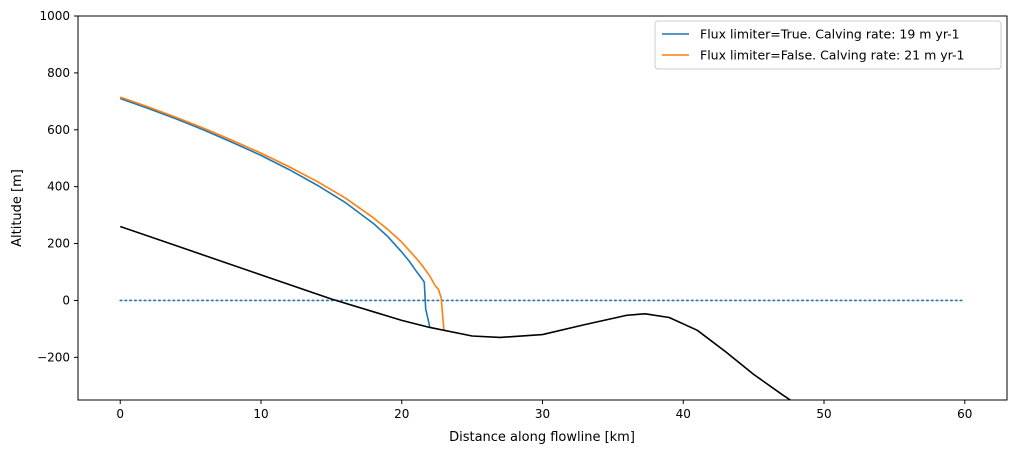  What do you see at coordinates (542, 437) in the screenshot?
I see `x-axis-label: Distance along flowline [km]` at bounding box center [542, 437].